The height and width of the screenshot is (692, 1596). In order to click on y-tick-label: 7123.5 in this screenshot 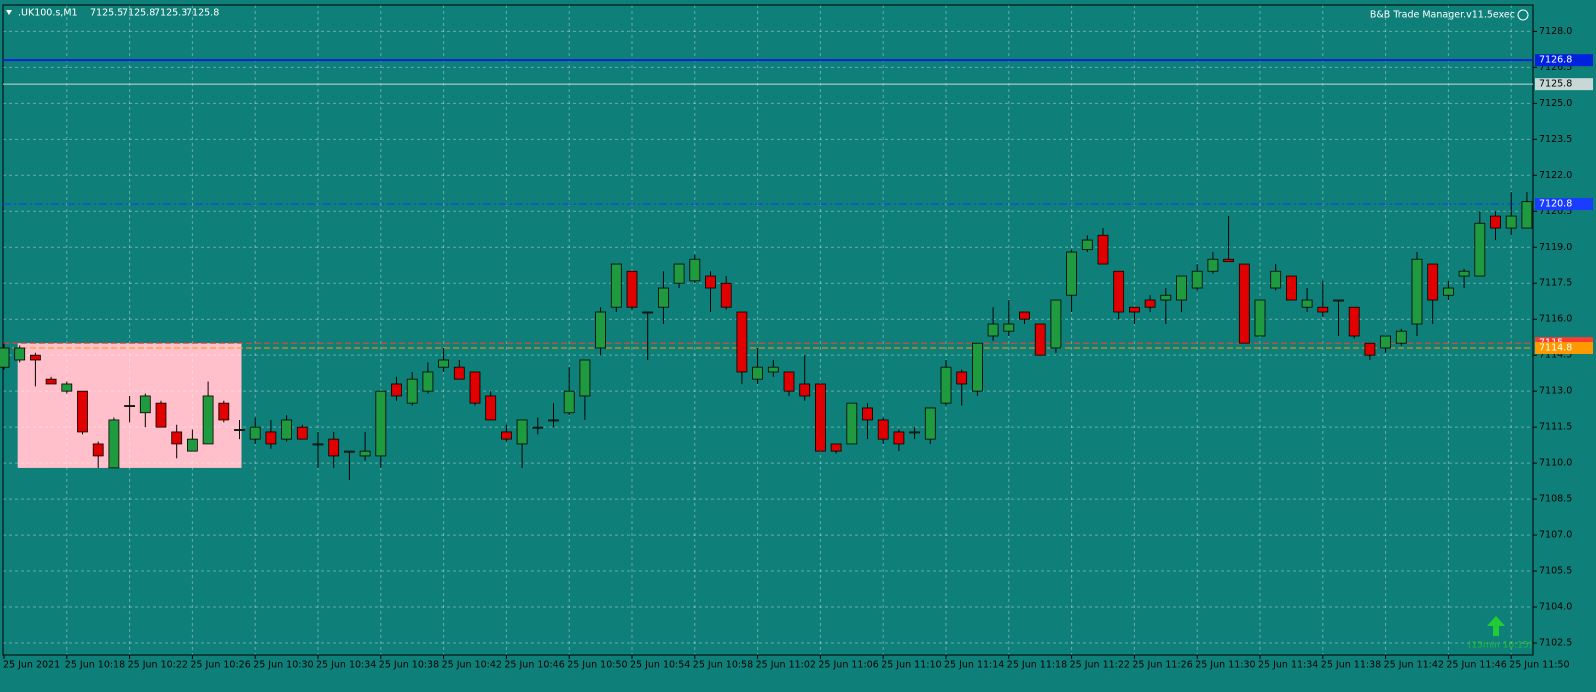, I will do `click(1555, 139)`.